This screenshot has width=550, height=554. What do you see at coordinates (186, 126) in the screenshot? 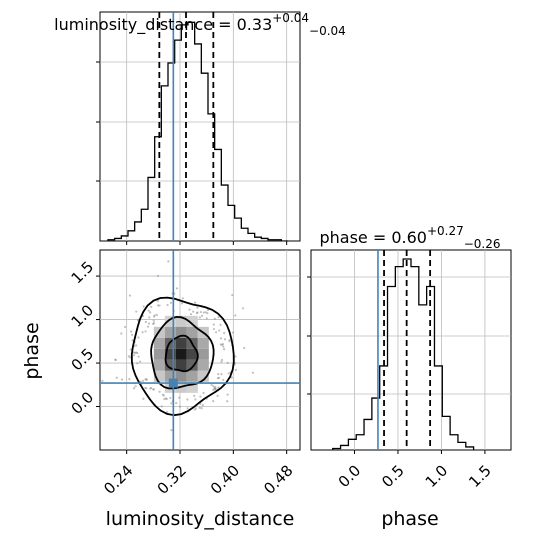
I see `luminosity-quantile-lines` at bounding box center [186, 126].